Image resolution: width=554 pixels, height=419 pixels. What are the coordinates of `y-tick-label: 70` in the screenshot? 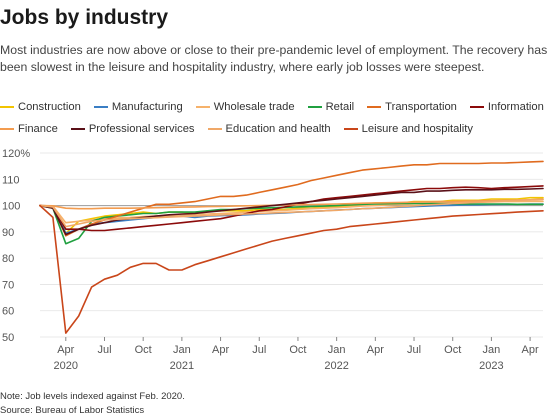 It's located at (8, 285).